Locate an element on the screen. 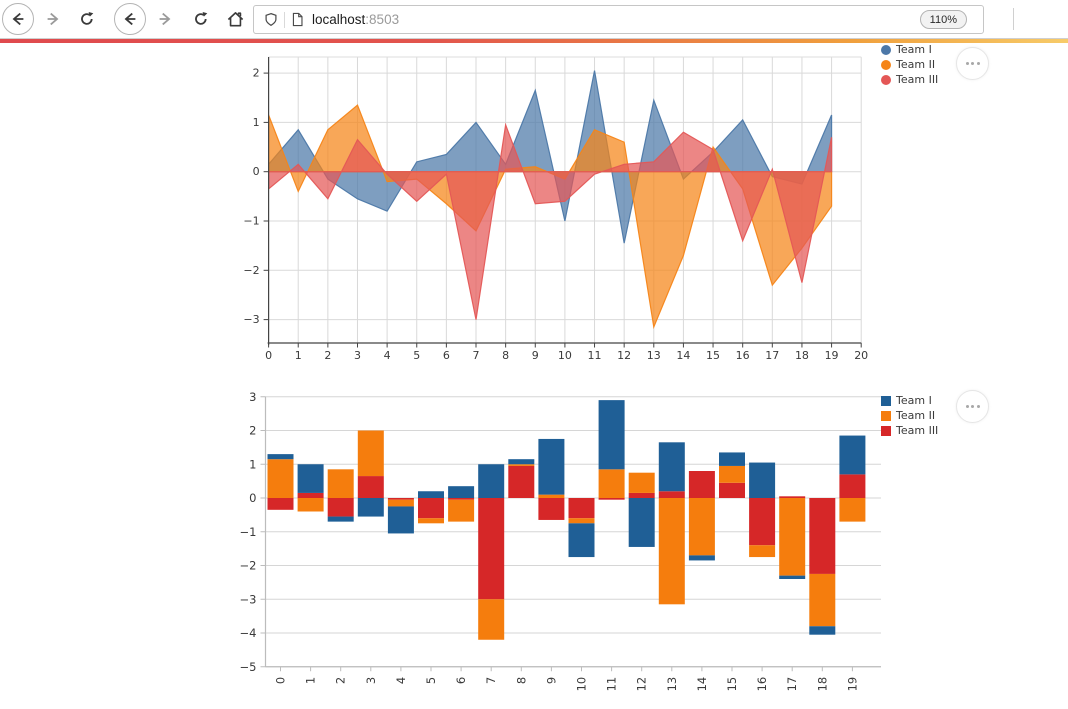  url-bar: localhost:8503 110% is located at coordinates (618, 19).